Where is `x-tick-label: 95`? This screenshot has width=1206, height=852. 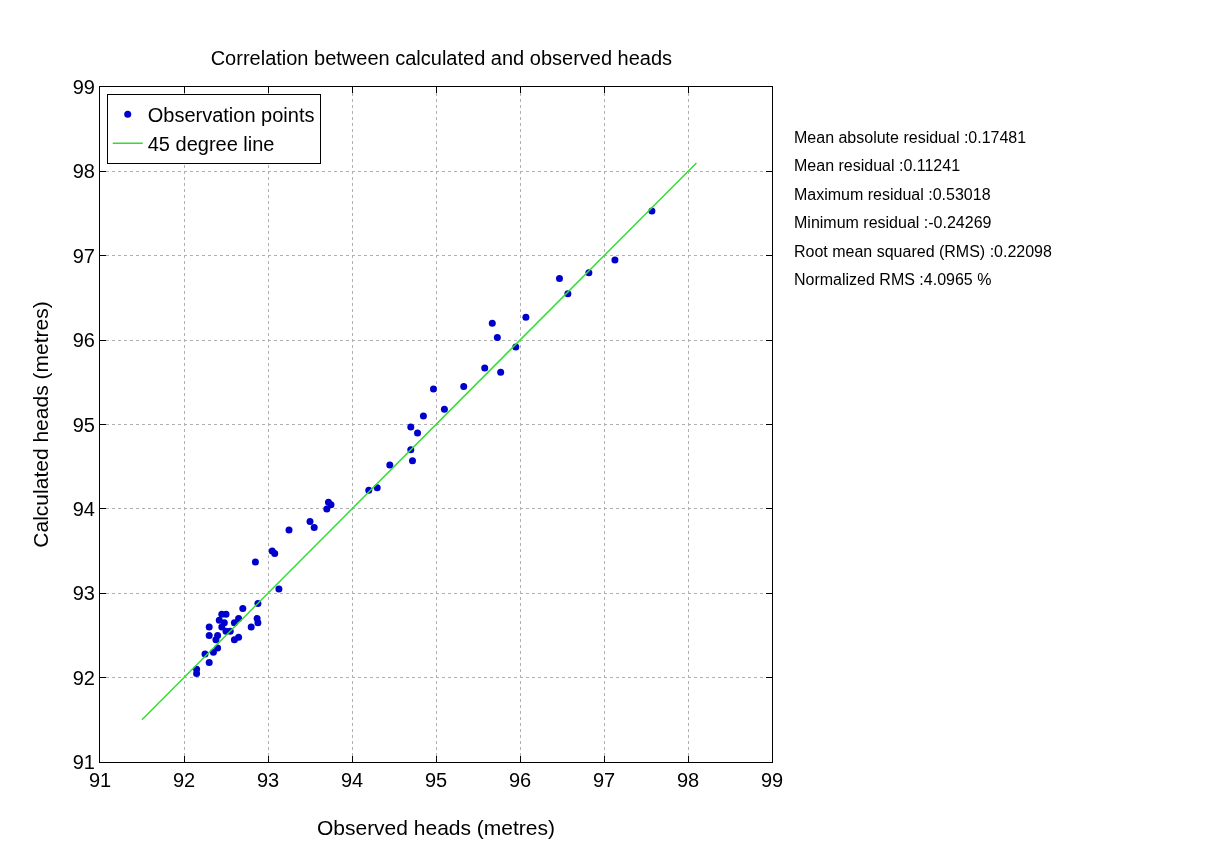 x-tick-label: 95 is located at coordinates (436, 780).